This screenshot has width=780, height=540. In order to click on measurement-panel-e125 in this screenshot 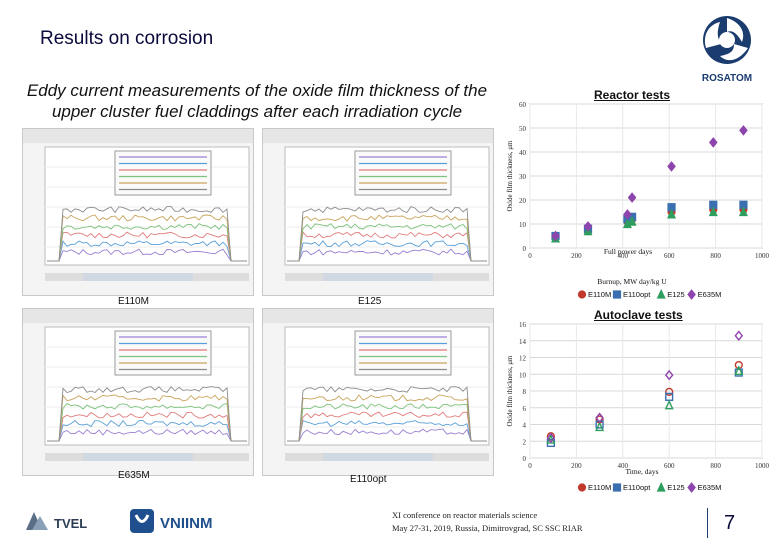, I will do `click(378, 212)`.